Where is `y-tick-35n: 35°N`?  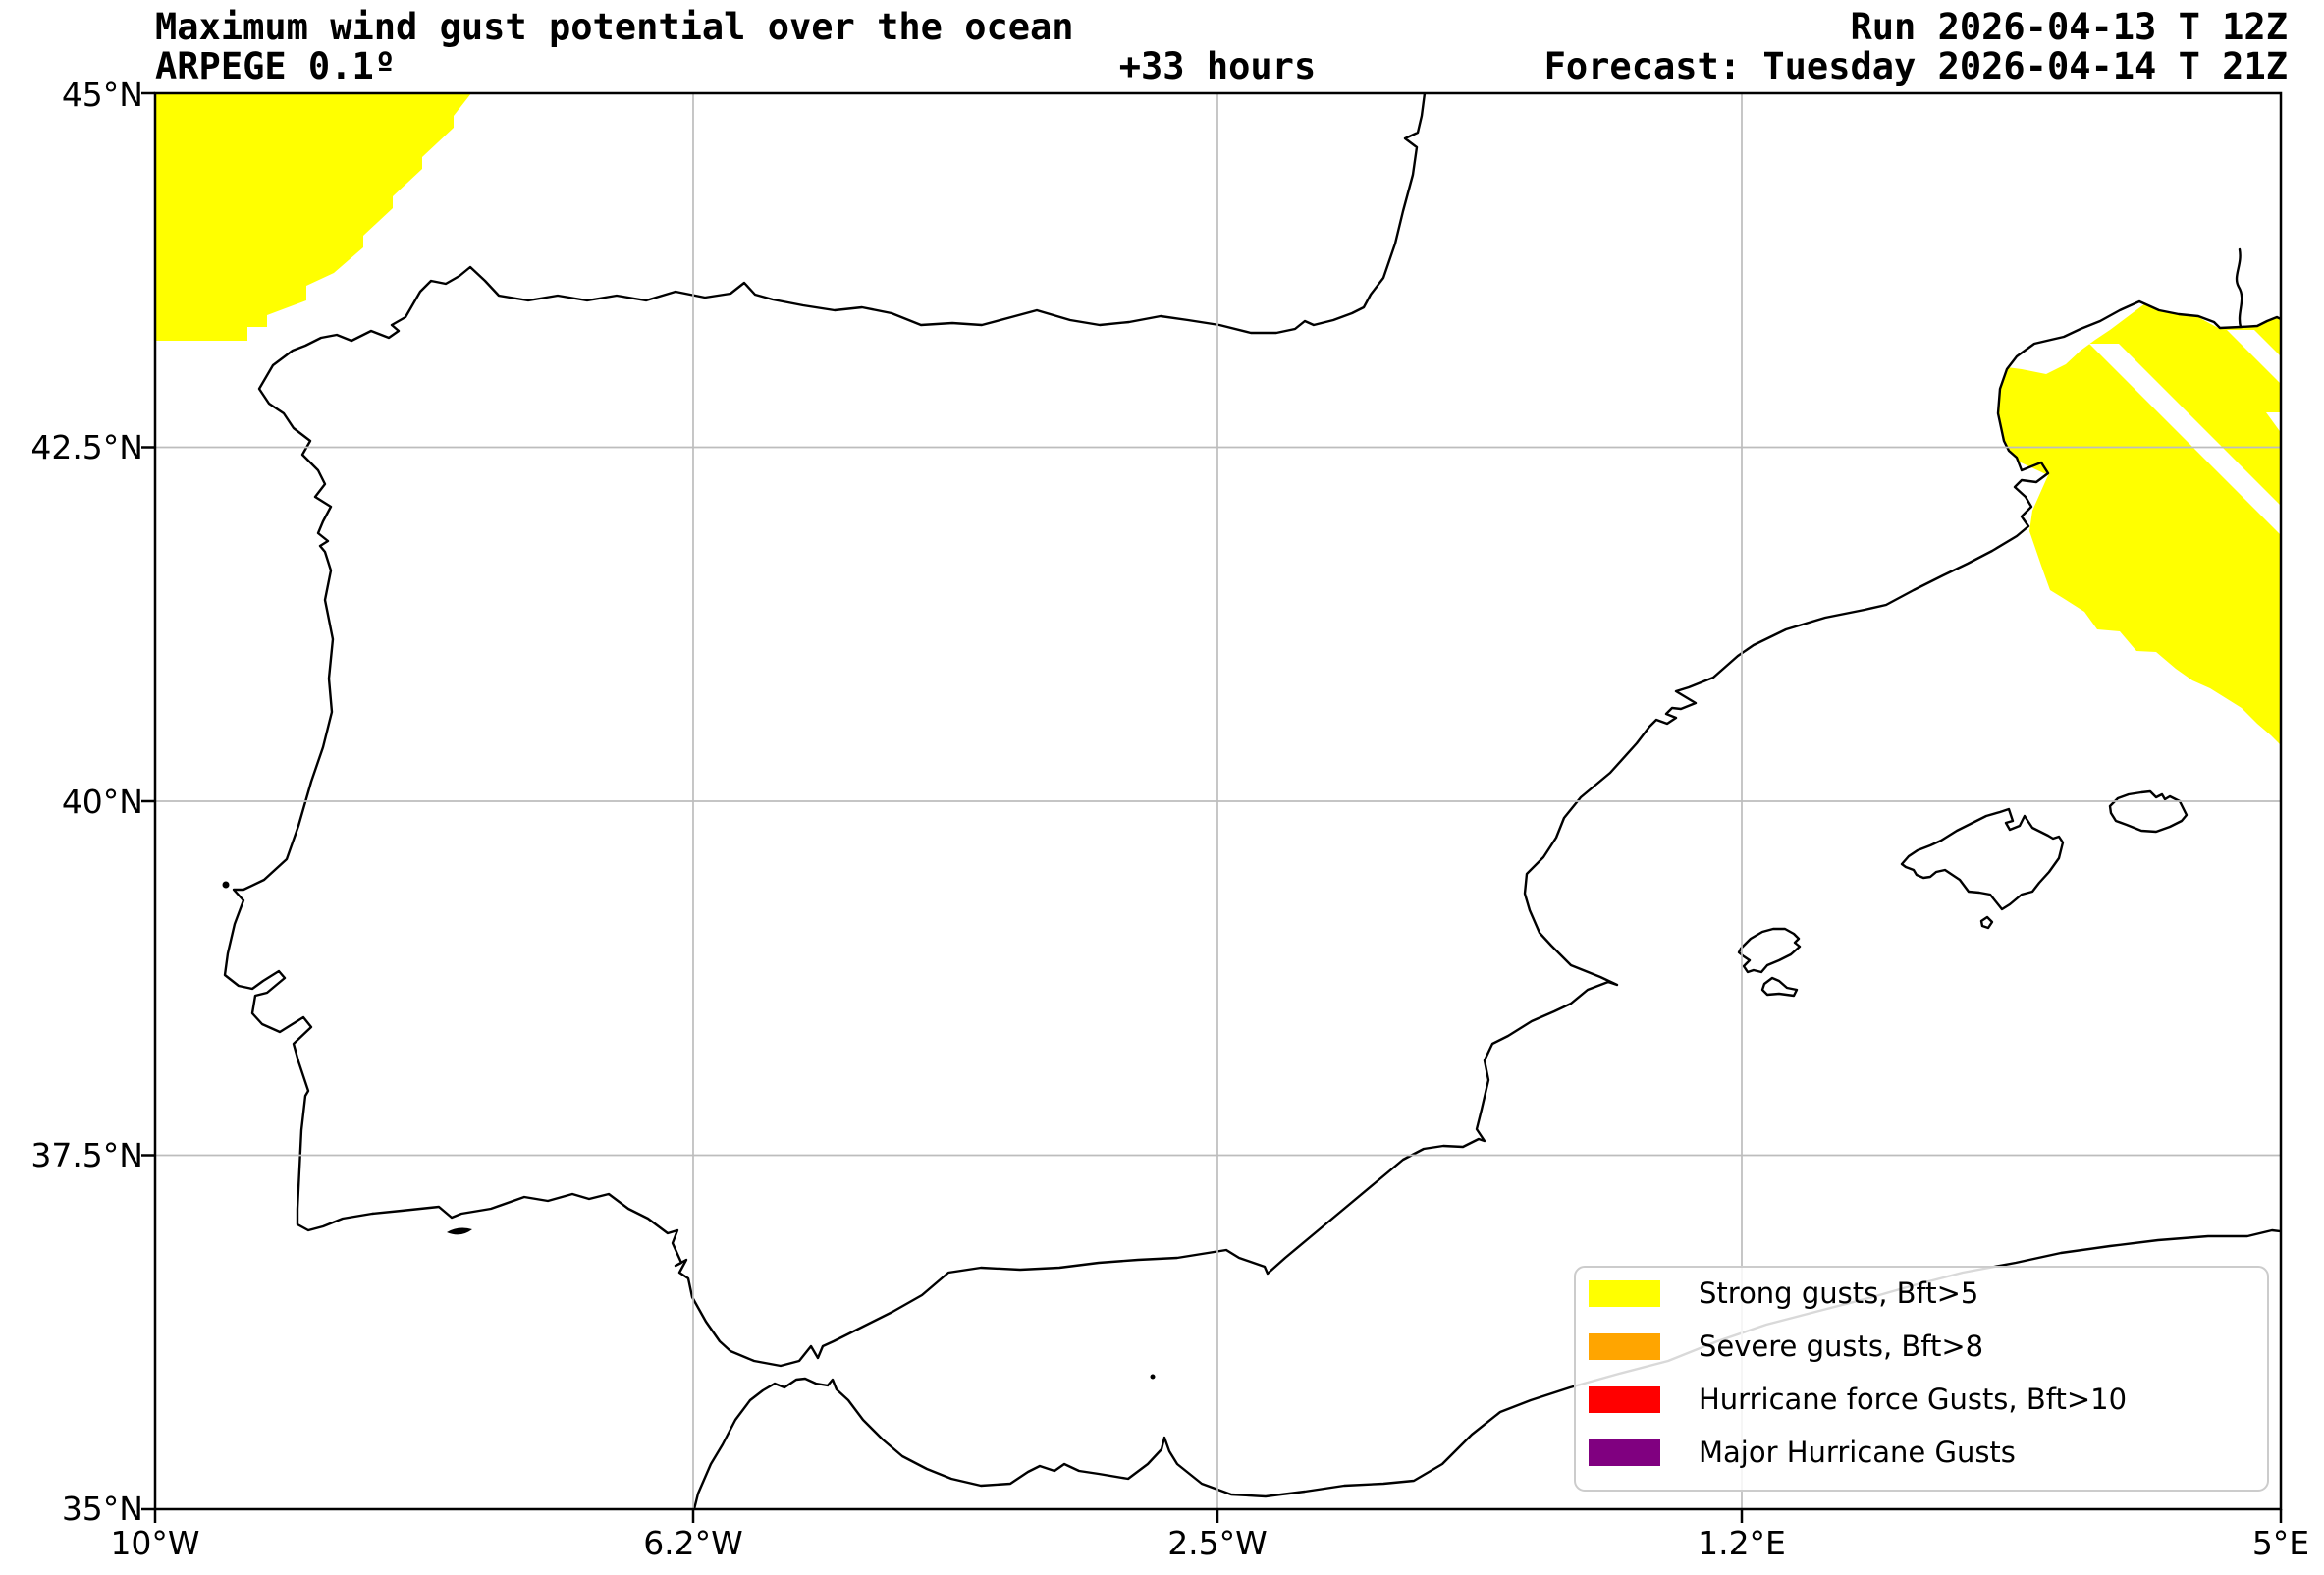
y-tick-35n: 35°N is located at coordinates (102, 1509).